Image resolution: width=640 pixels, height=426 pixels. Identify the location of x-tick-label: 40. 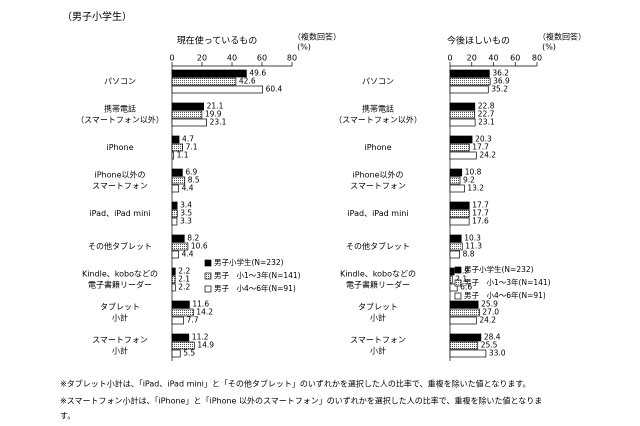
(232, 58).